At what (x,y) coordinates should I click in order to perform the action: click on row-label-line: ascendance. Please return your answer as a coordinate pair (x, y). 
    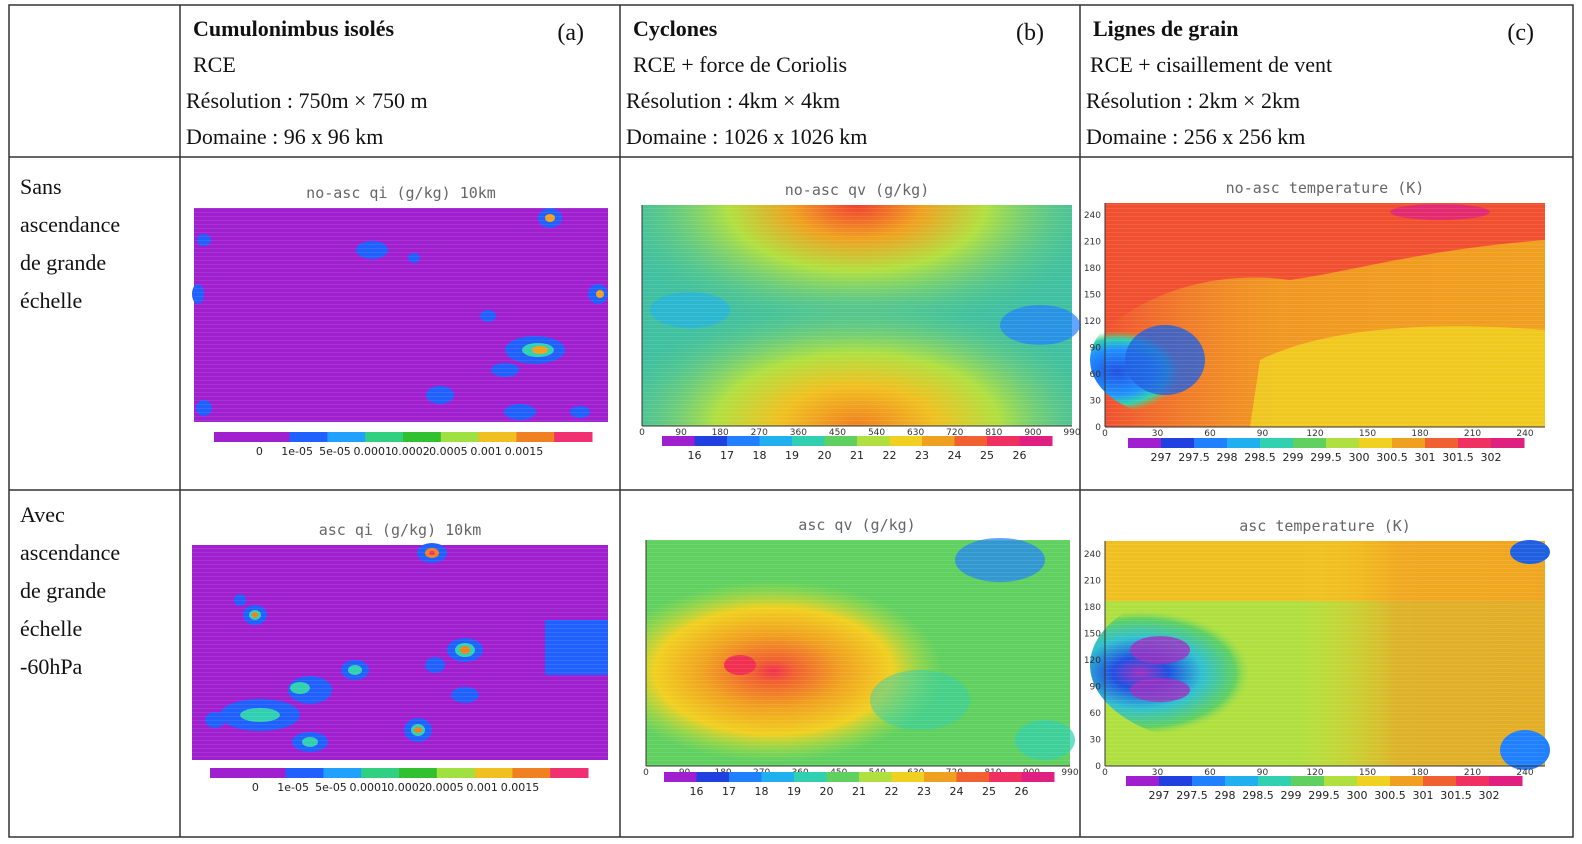
    Looking at the image, I should click on (70, 552).